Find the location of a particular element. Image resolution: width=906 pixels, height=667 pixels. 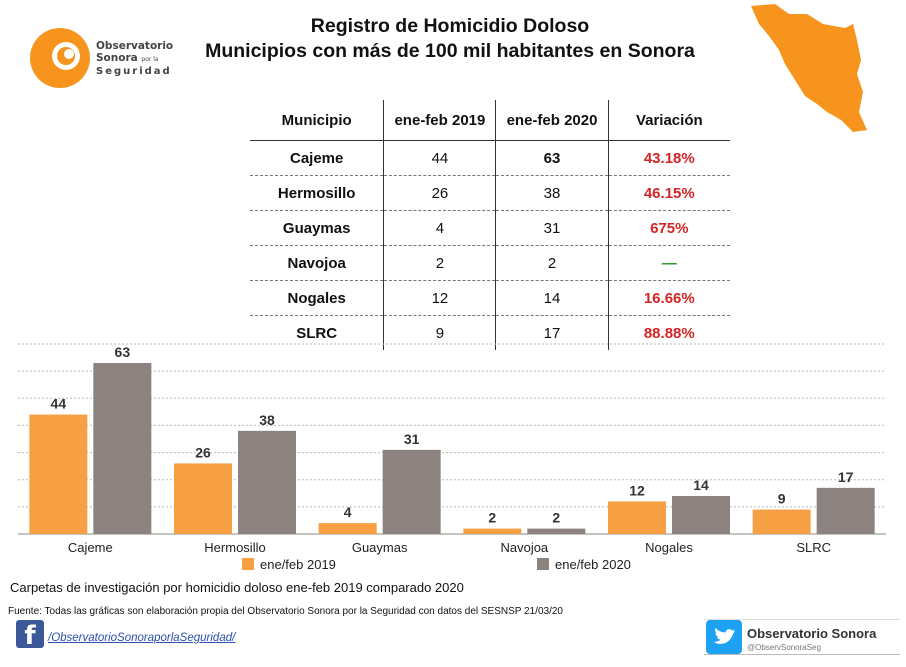

header-2020: ene-feb 2020 is located at coordinates (552, 120).